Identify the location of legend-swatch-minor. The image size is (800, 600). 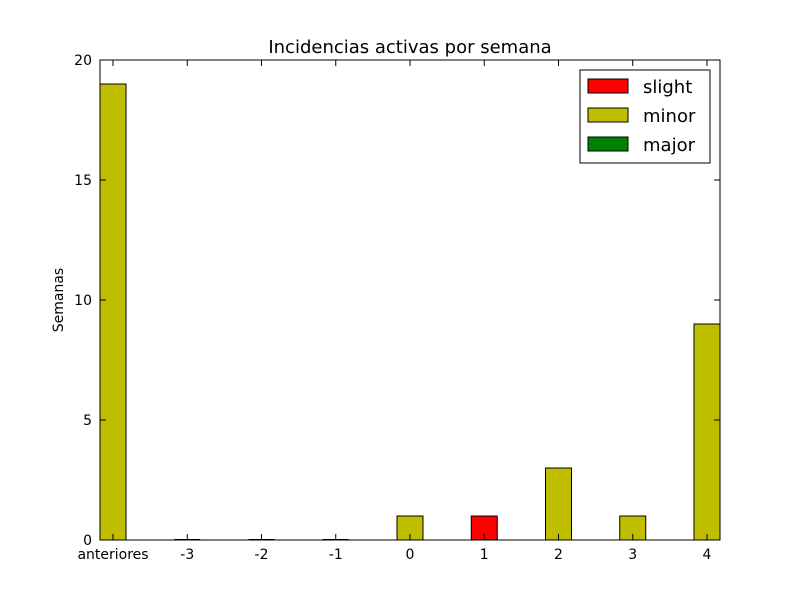
(608, 115).